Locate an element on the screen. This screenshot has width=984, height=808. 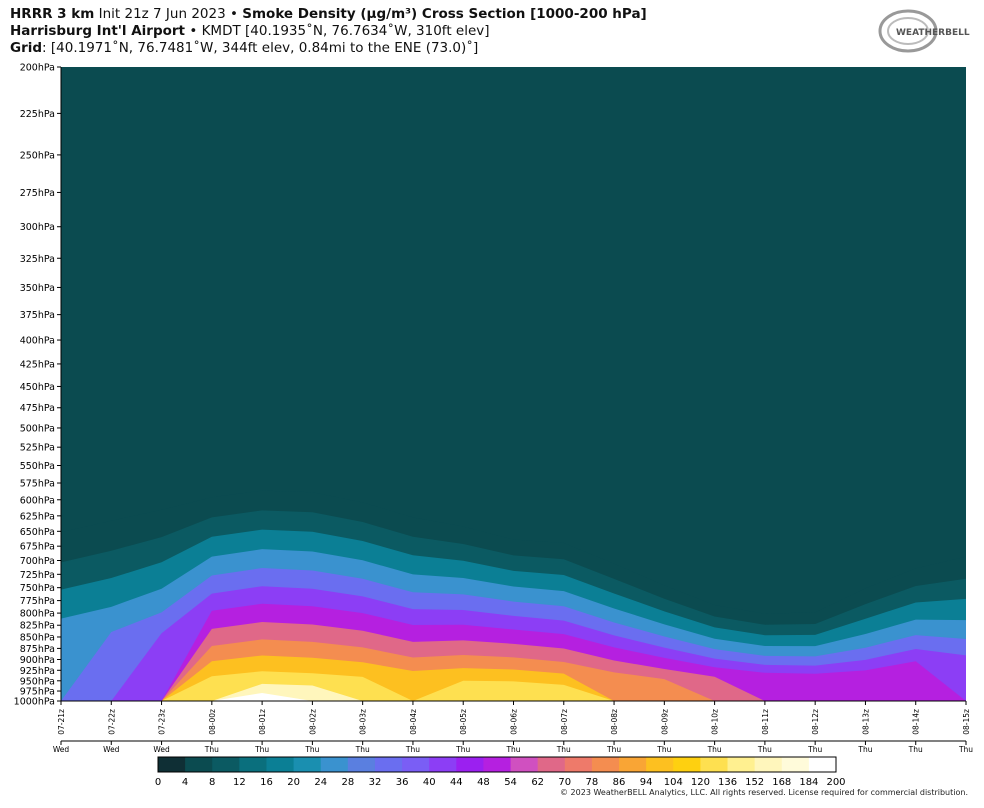
colorbar-label: 20 is located at coordinates (293, 782).